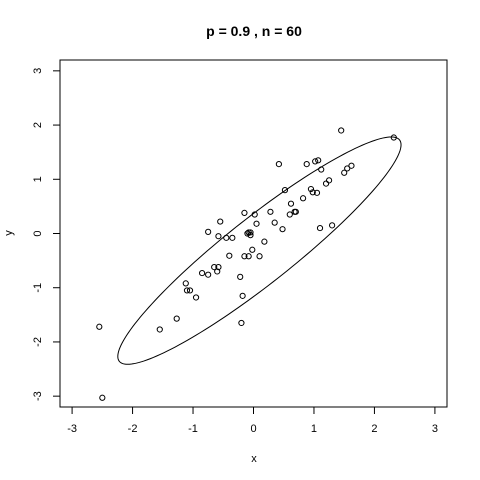 The height and width of the screenshot is (480, 480). Describe the element at coordinates (38, 288) in the screenshot. I see `y-tick-label: -1` at that location.